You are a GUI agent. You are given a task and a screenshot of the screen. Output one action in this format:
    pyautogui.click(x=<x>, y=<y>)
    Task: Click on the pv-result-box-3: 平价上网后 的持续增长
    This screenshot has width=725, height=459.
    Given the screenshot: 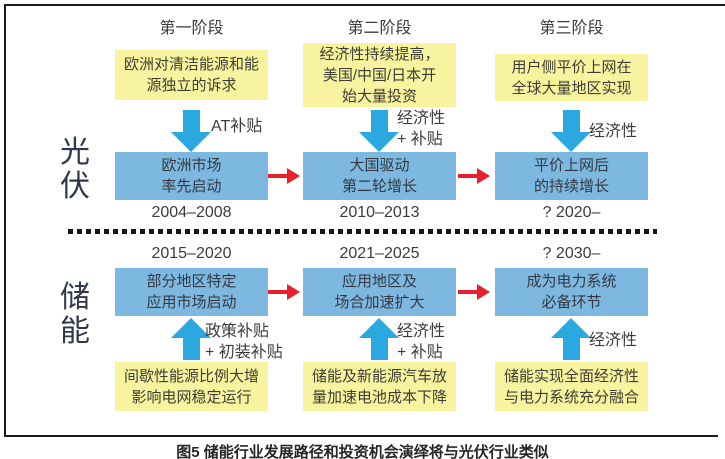 What is the action you would take?
    pyautogui.click(x=571, y=176)
    